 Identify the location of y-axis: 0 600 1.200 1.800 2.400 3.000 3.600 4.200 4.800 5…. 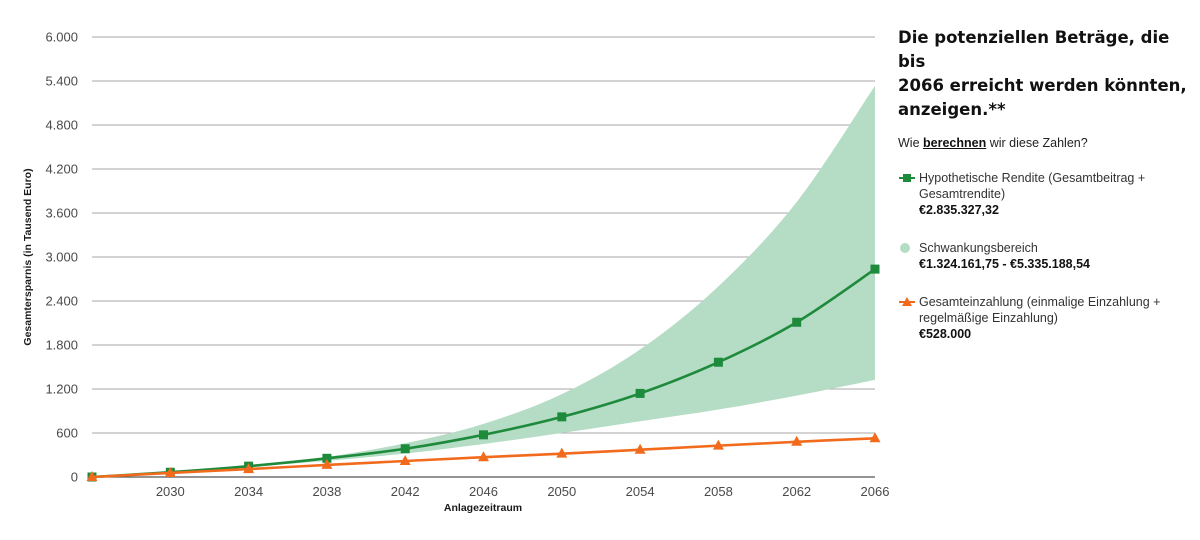
(61, 257).